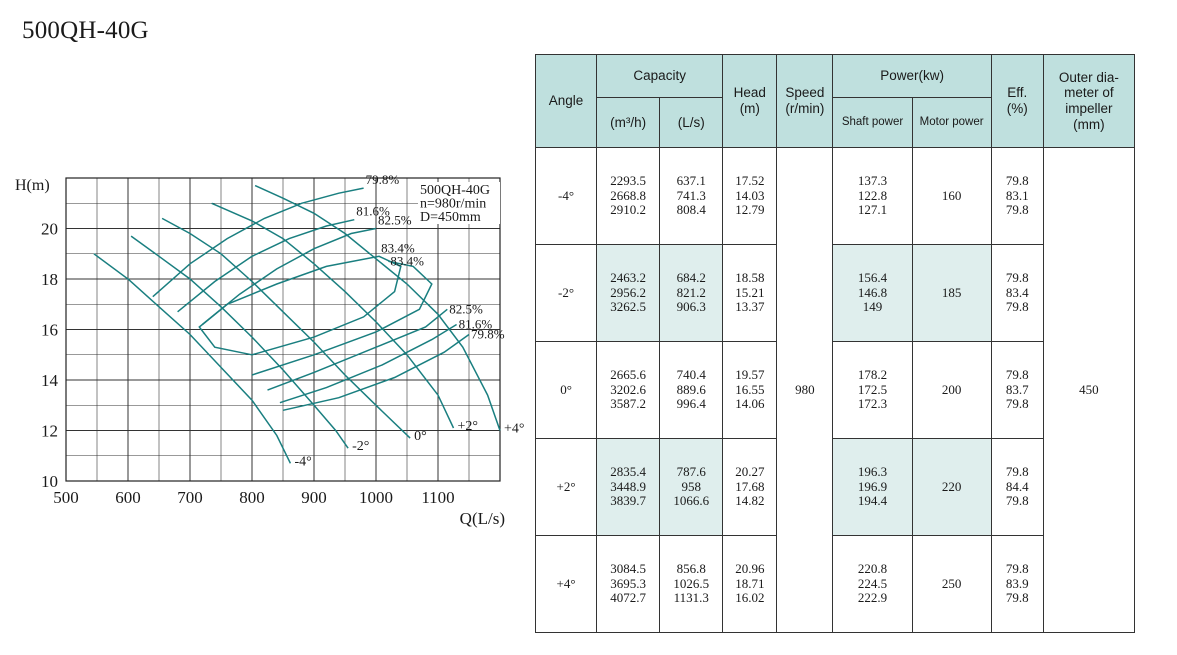  I want to click on capacity-ls-cell: 787.6 958 1066.6, so click(691, 487).